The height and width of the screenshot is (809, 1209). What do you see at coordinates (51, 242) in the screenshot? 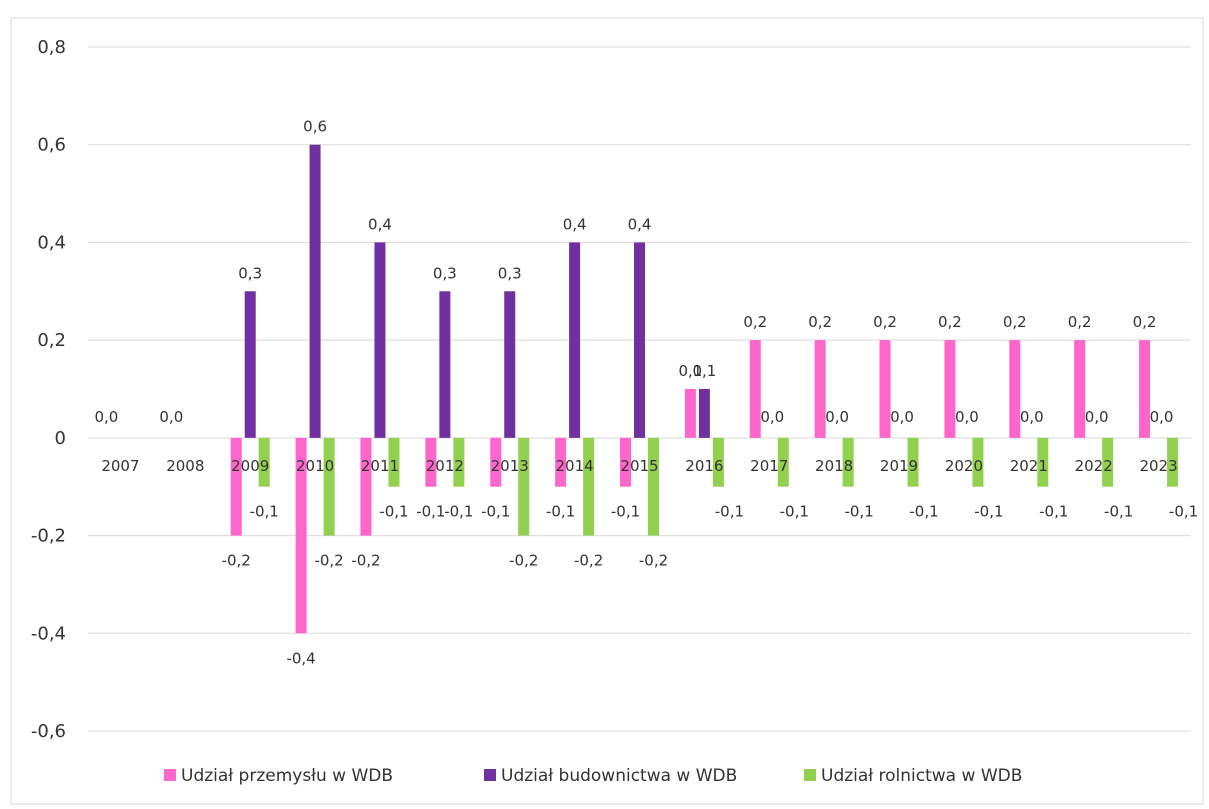
I see `y-tick-label: 0,4` at bounding box center [51, 242].